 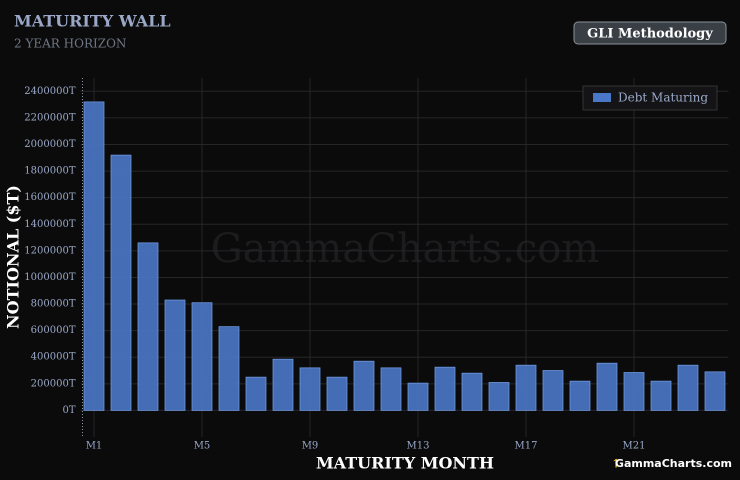 I want to click on y-tick-label: 1400000T, so click(x=50, y=224).